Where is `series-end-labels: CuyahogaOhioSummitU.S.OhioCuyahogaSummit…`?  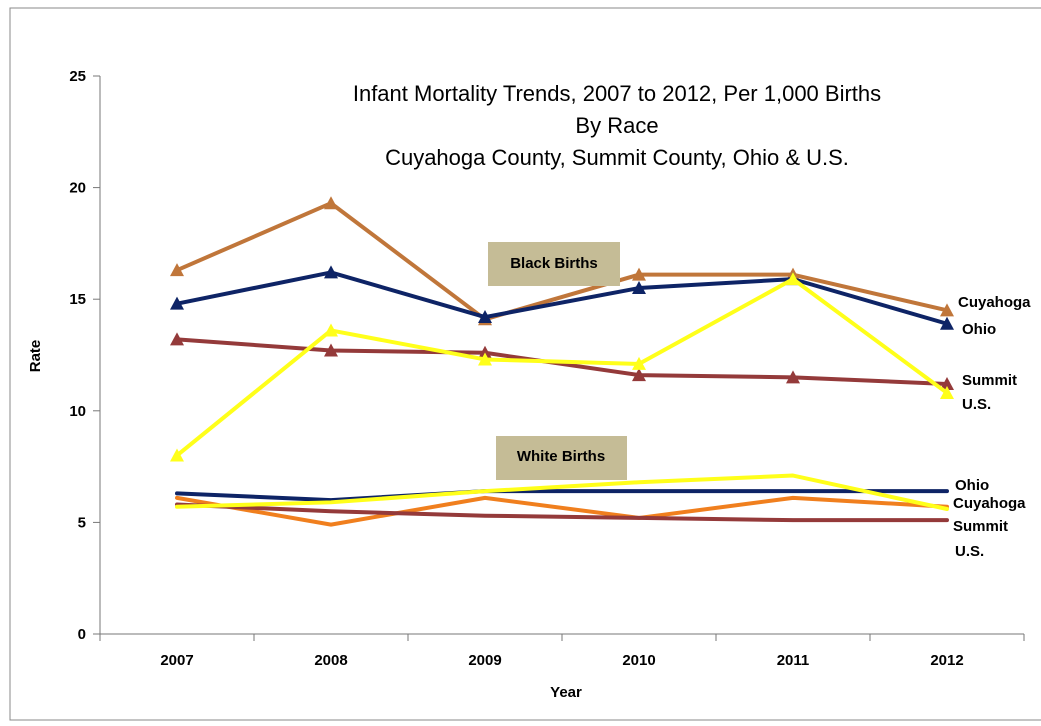 series-end-labels: CuyahogaOhioSummitU.S.OhioCuyahogaSummit… is located at coordinates (992, 427).